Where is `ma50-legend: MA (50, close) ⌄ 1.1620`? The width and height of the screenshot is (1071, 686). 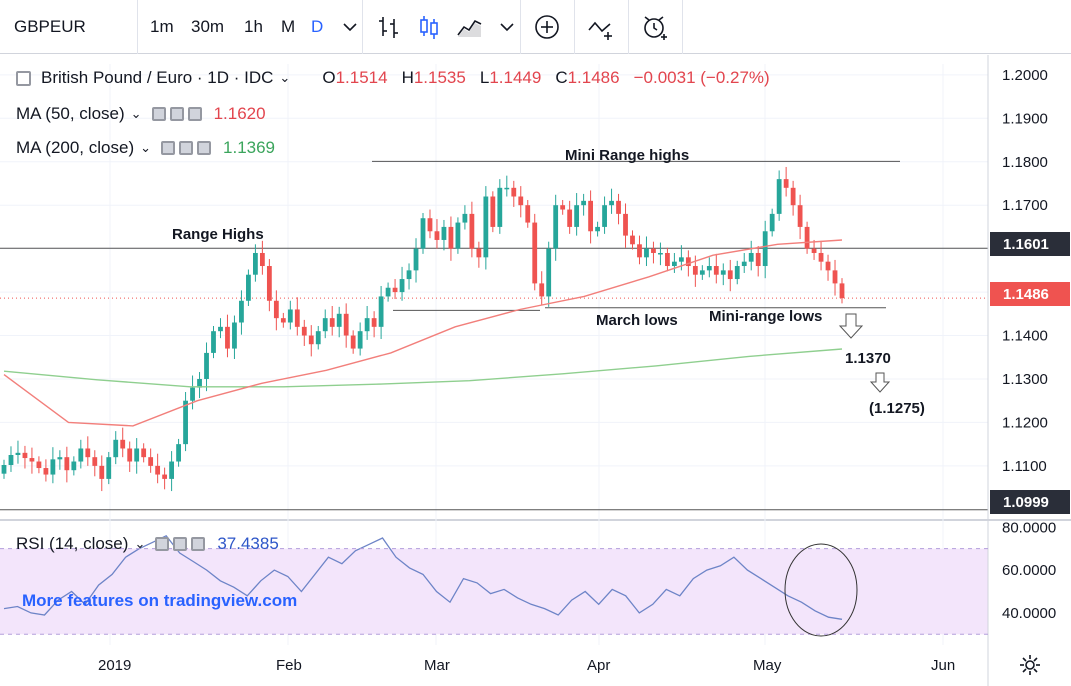
ma50-legend: MA (50, close) ⌄ 1.1620 is located at coordinates (141, 113).